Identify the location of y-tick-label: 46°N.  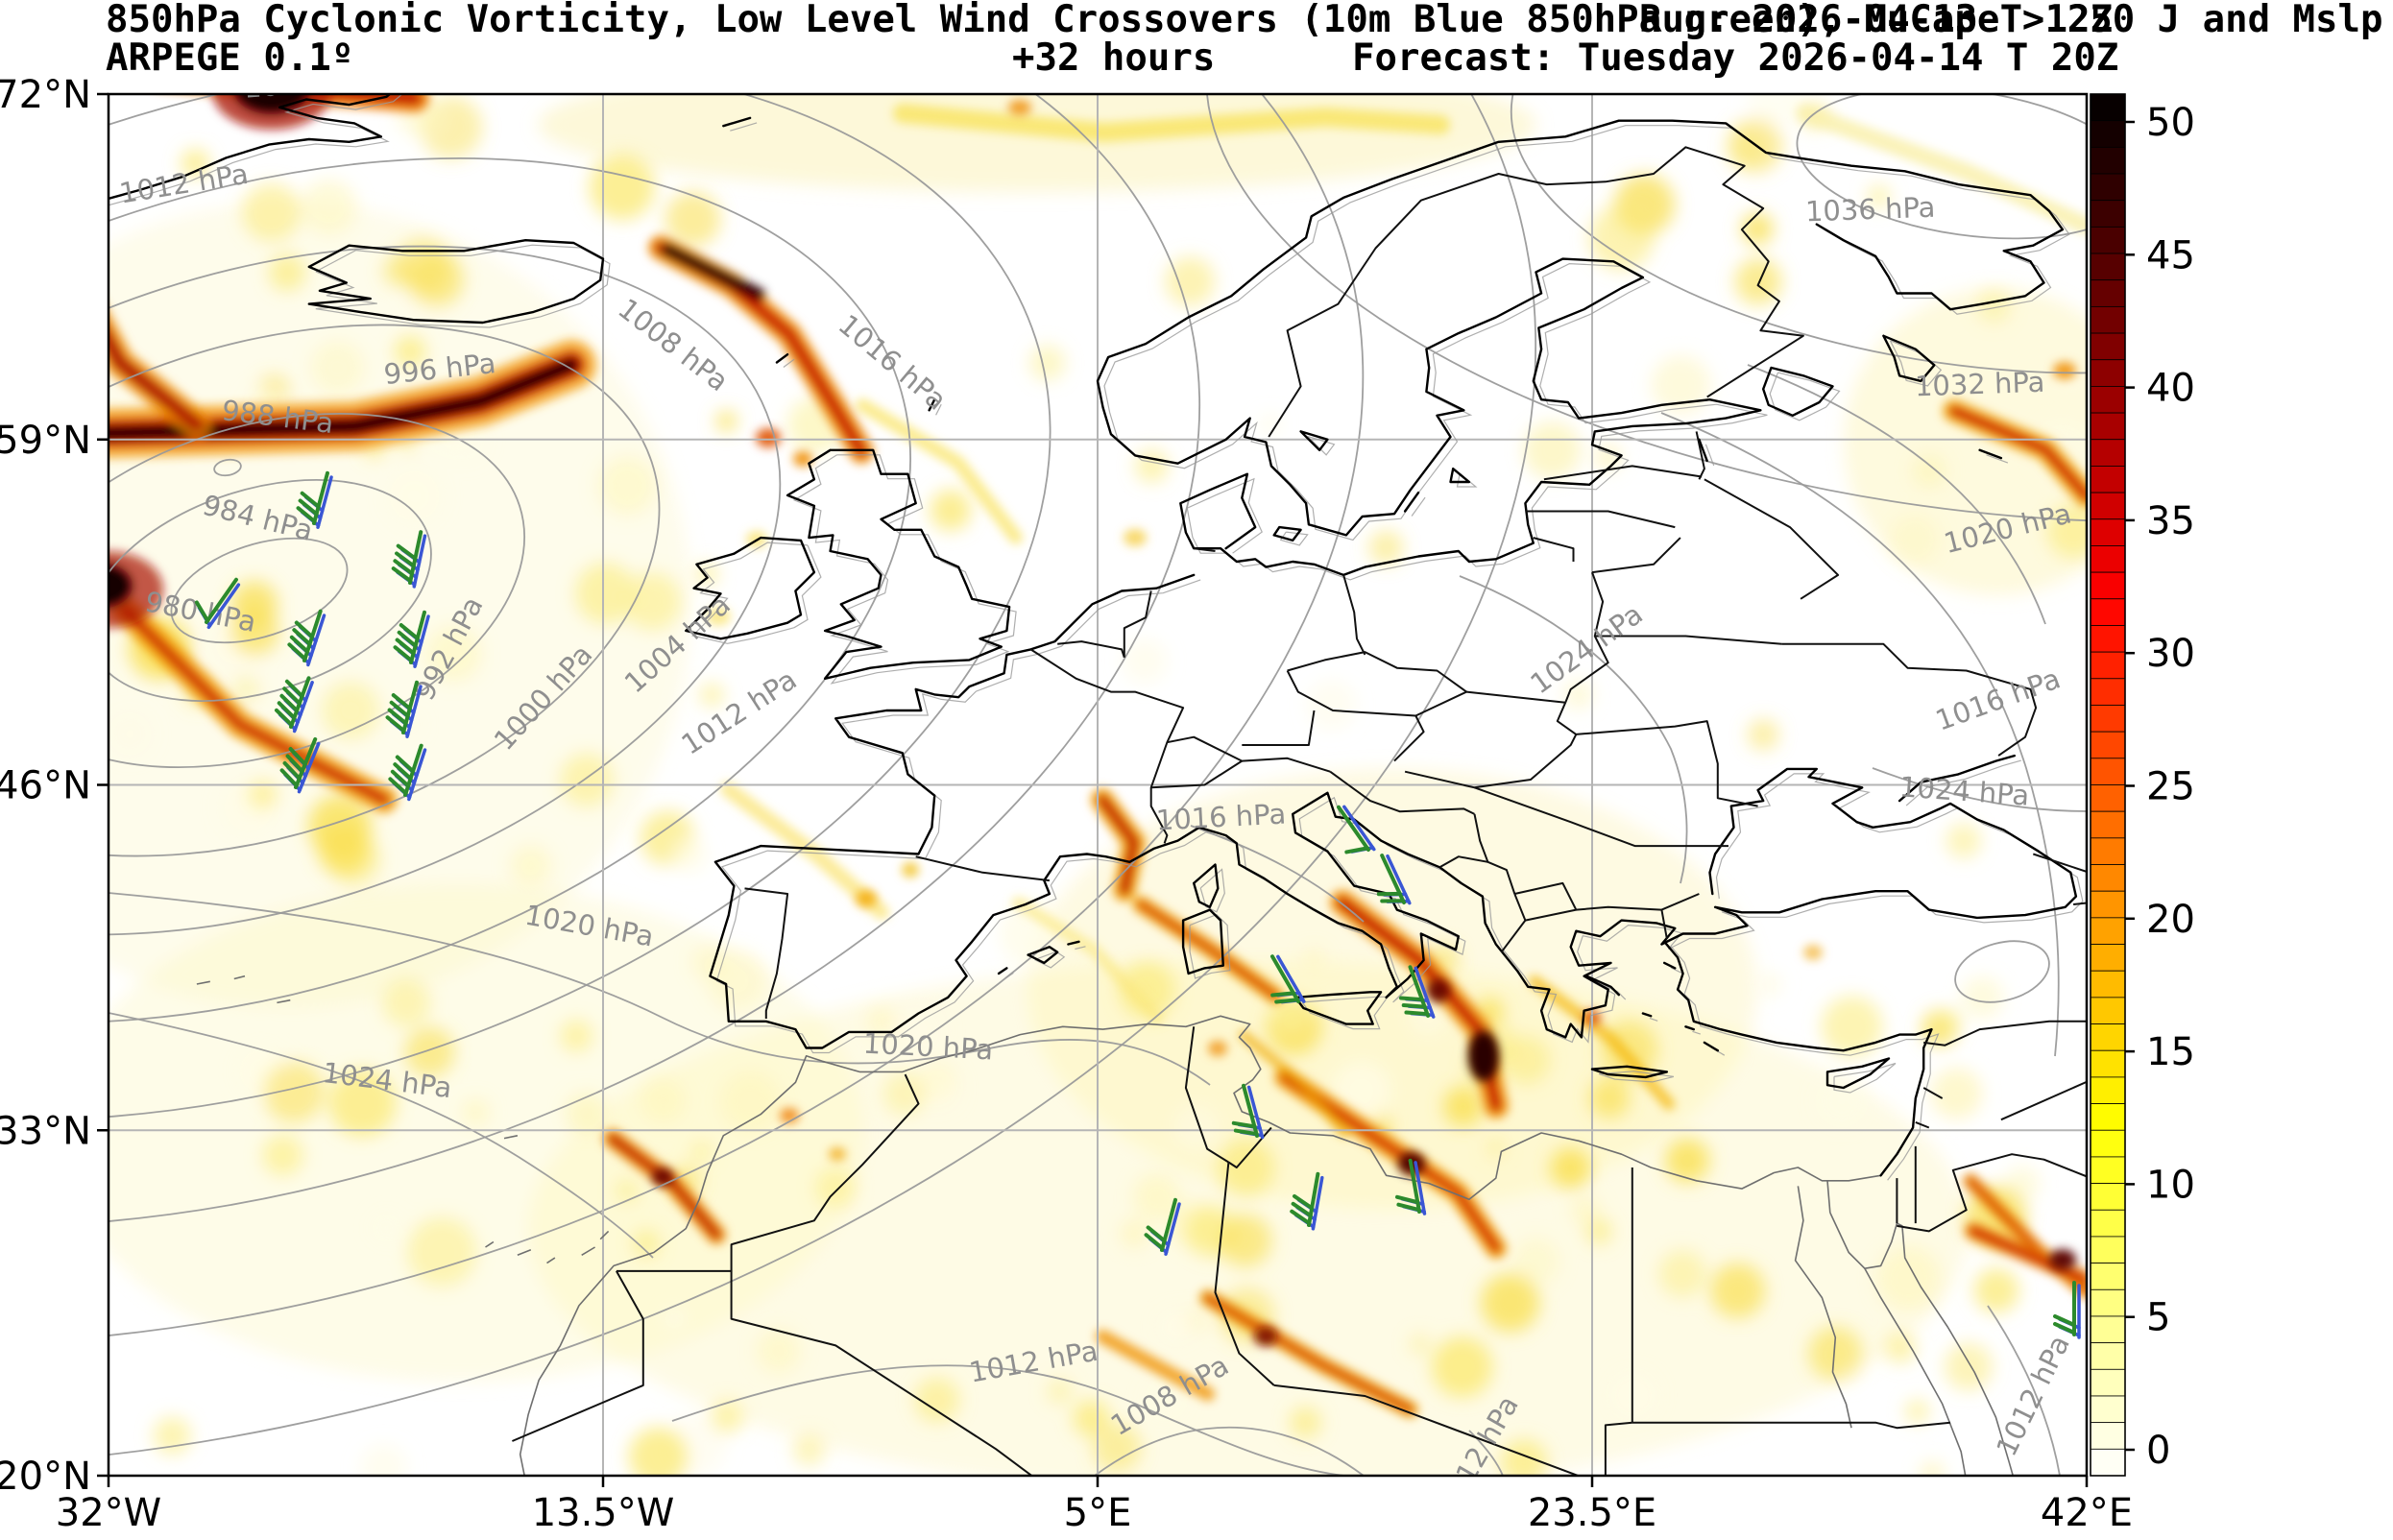
(45, 786).